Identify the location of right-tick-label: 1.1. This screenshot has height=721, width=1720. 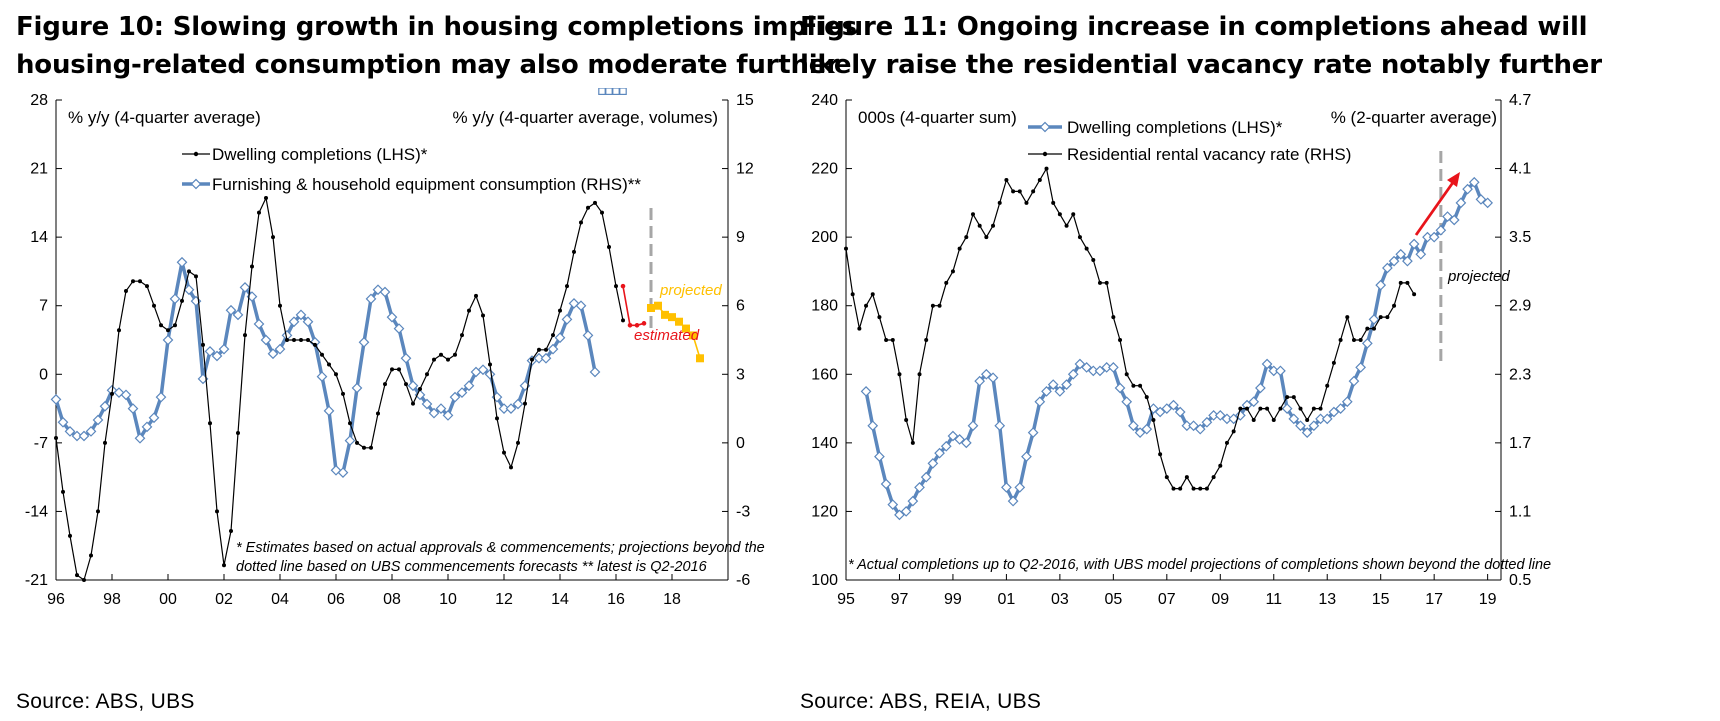
(1520, 511).